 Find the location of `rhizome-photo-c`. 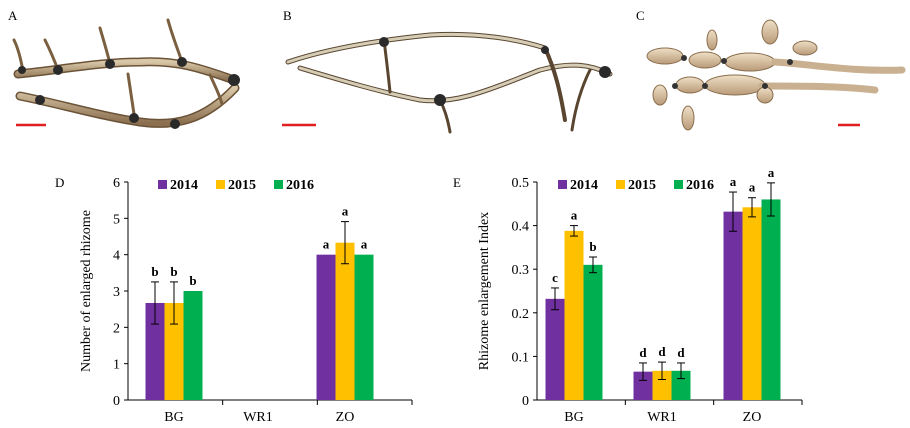

rhizome-photo-c is located at coordinates (776, 75).